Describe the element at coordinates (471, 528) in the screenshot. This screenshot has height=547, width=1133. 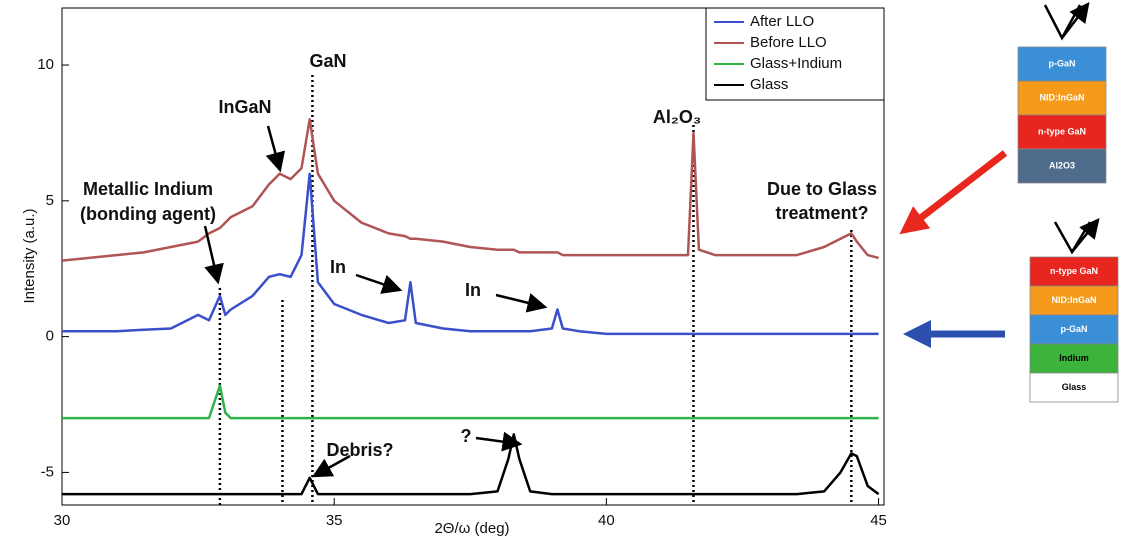
I see `x-axis-label: 2Θ/ω (deg)` at that location.